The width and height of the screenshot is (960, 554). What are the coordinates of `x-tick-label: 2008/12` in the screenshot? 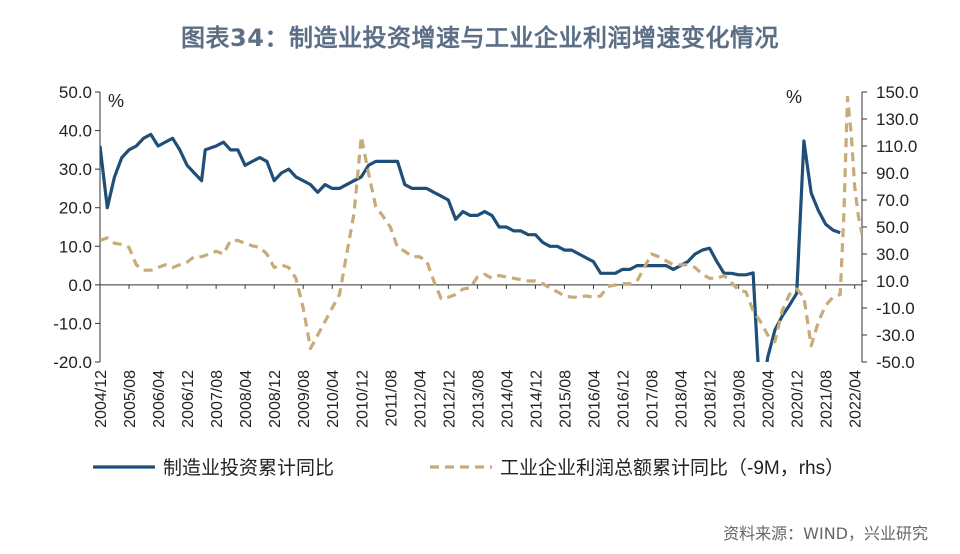 It's located at (275, 399).